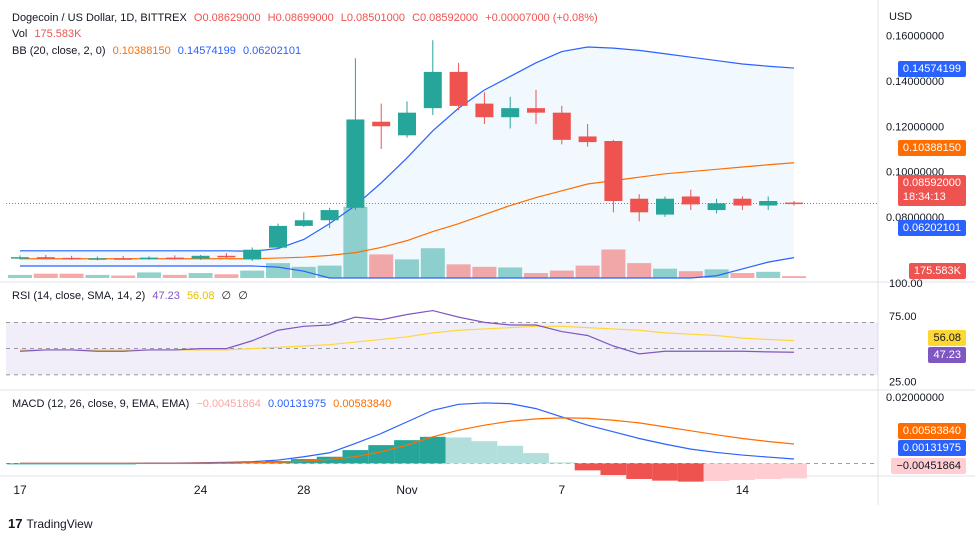 This screenshot has height=539, width=975. What do you see at coordinates (58, 34) in the screenshot?
I see `volume-value: 175.583K` at bounding box center [58, 34].